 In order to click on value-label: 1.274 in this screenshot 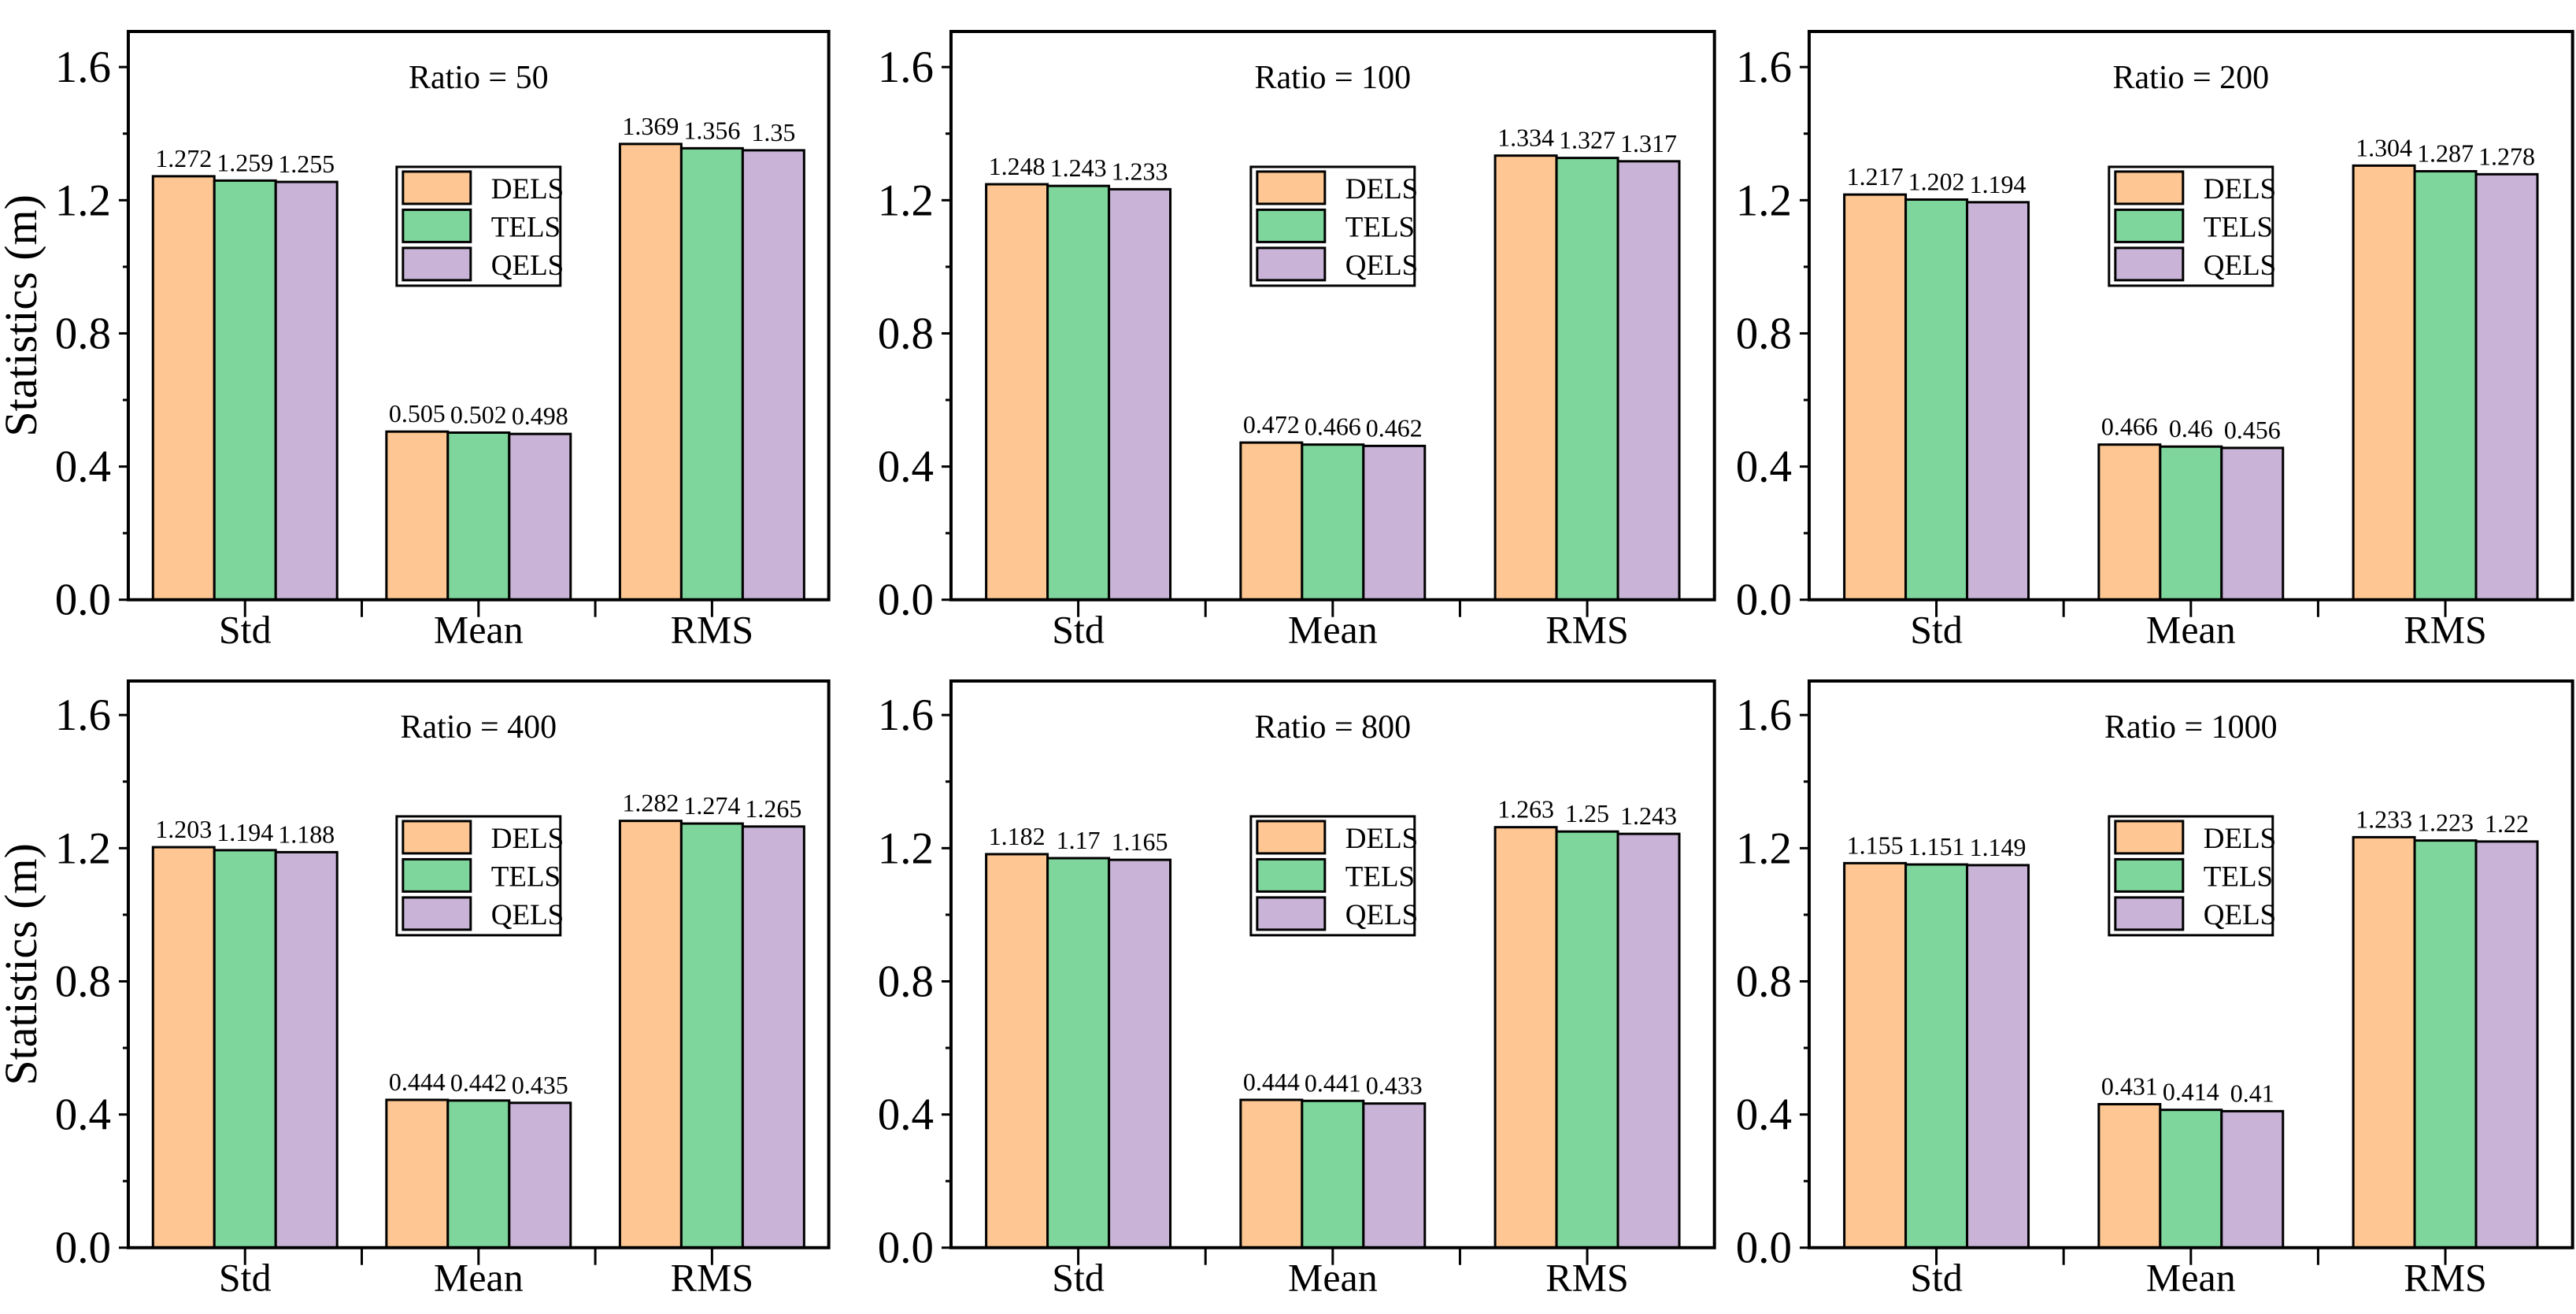, I will do `click(711, 806)`.